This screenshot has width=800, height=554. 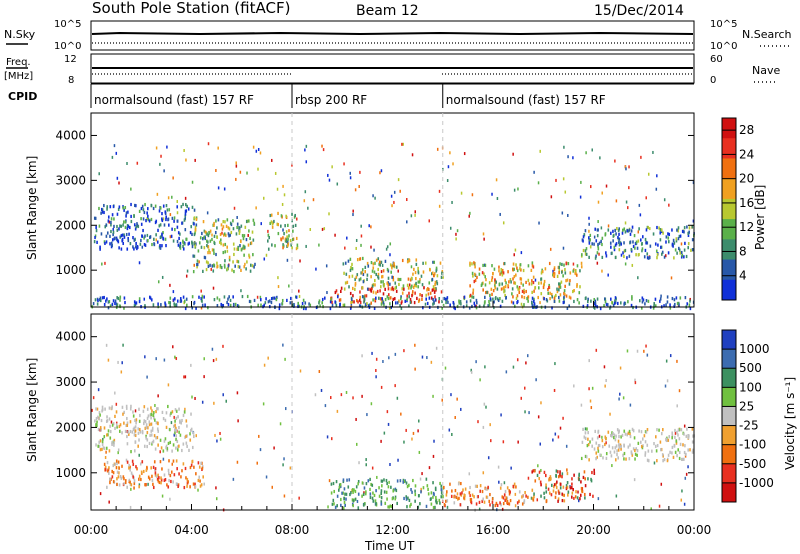 I want to click on x-tick-label: 00:00, so click(x=694, y=530).